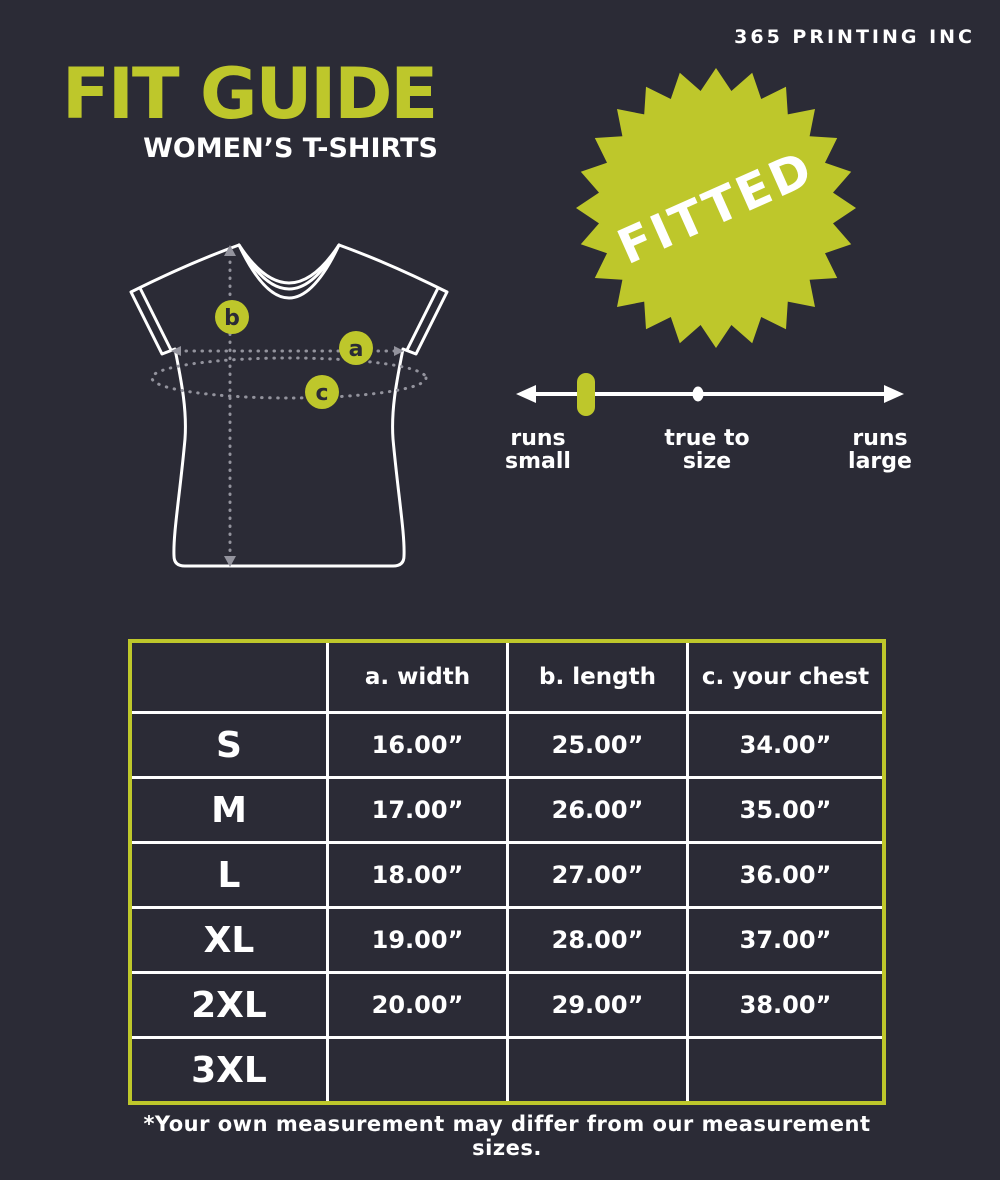  I want to click on runs-small-line2: small, so click(538, 461).